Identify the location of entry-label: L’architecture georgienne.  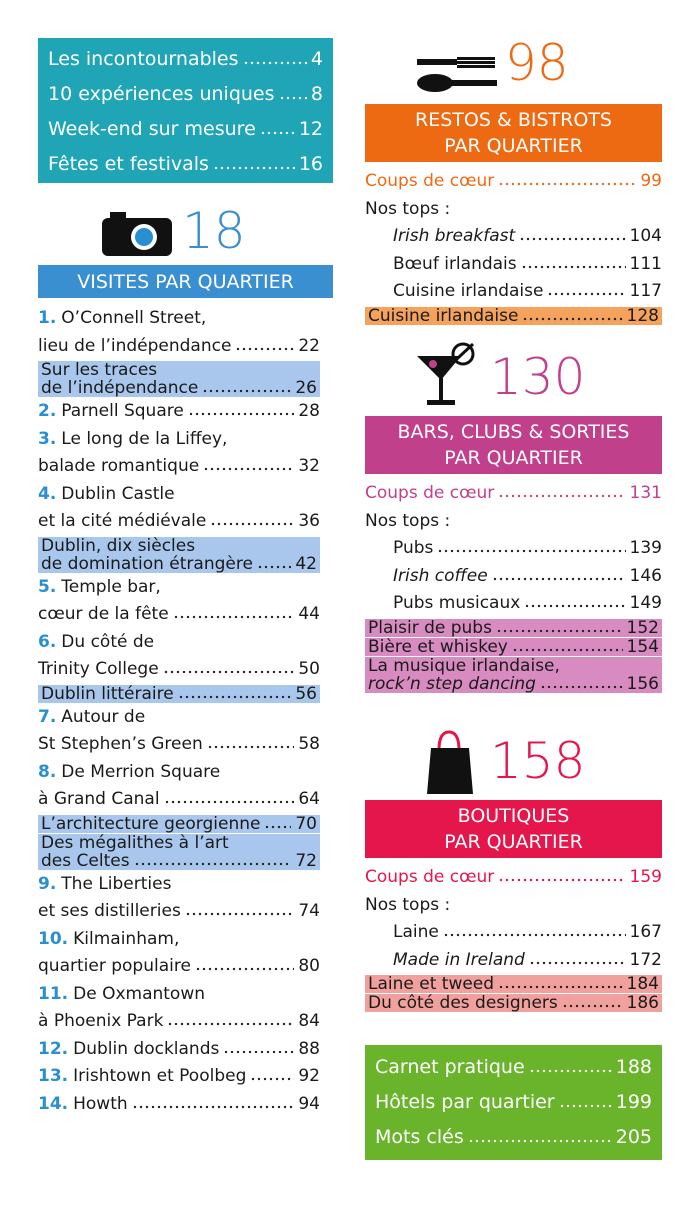
(151, 823).